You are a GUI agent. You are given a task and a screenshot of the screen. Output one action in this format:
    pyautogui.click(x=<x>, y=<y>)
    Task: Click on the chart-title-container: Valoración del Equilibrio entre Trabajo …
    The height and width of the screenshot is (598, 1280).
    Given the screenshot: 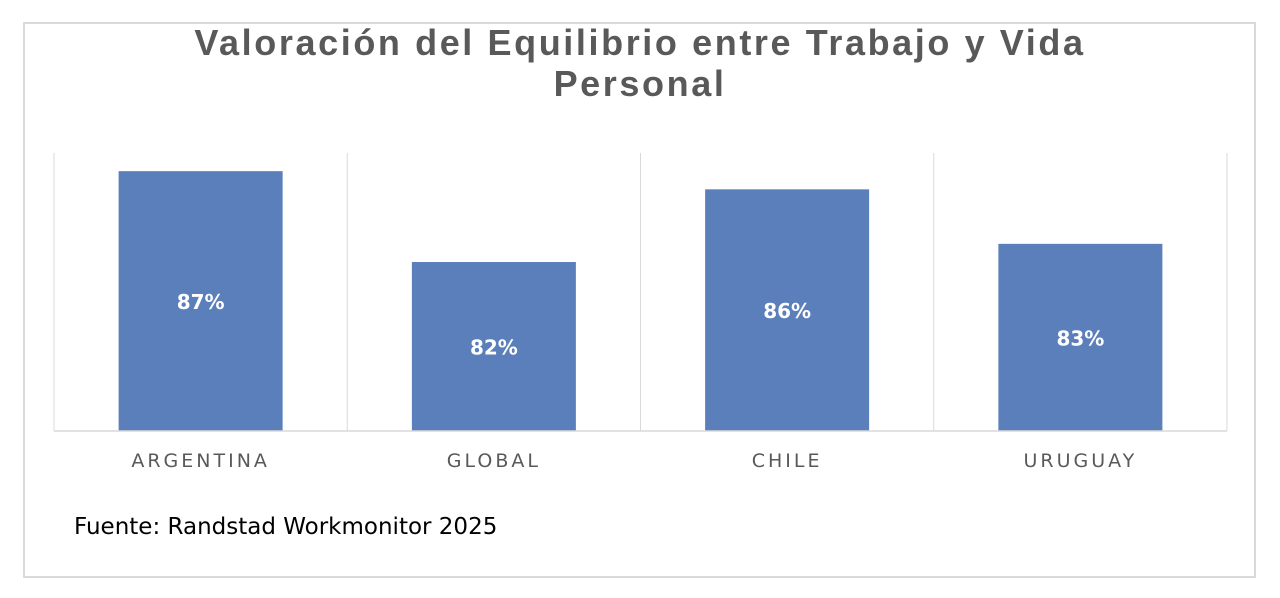 What is the action you would take?
    pyautogui.click(x=640, y=63)
    